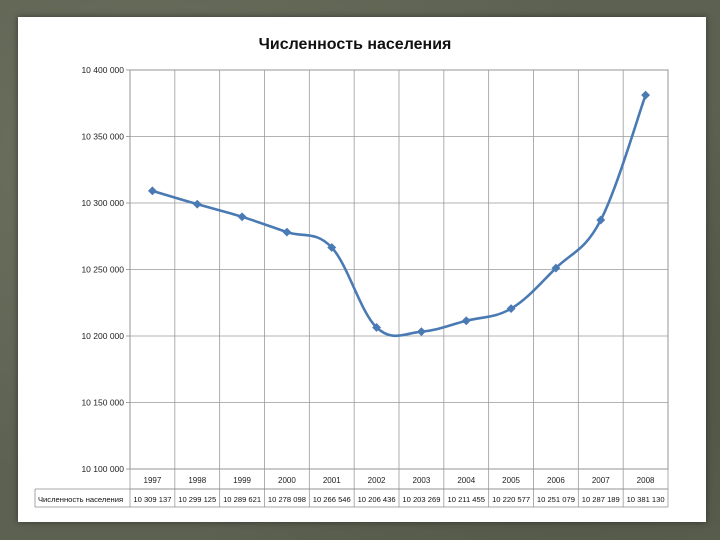  What do you see at coordinates (102, 403) in the screenshot?
I see `y-tick-label: 10 150 000` at bounding box center [102, 403].